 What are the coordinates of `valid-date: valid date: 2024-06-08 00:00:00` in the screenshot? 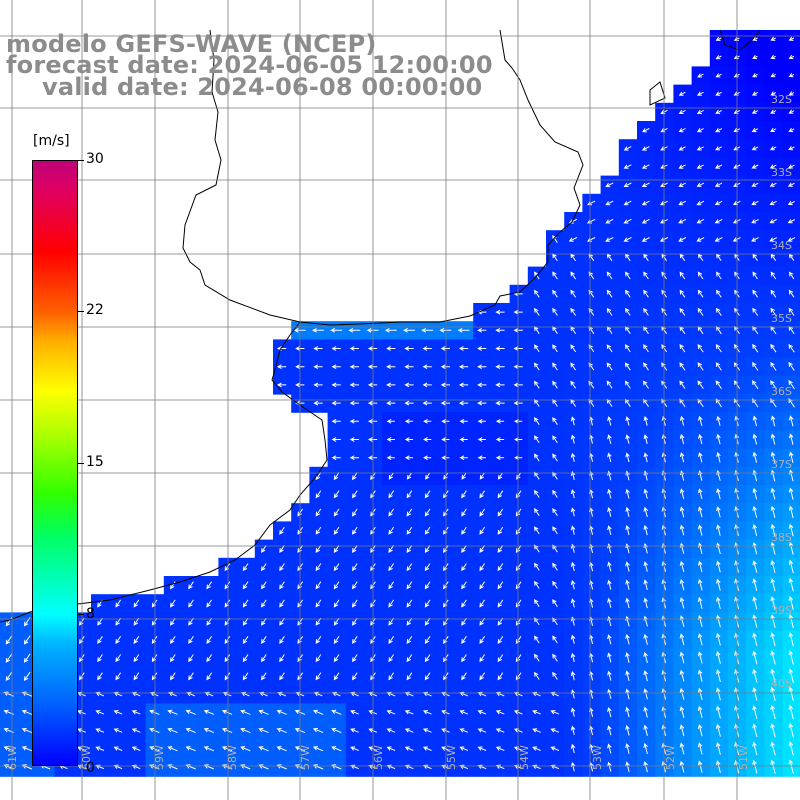 It's located at (262, 87).